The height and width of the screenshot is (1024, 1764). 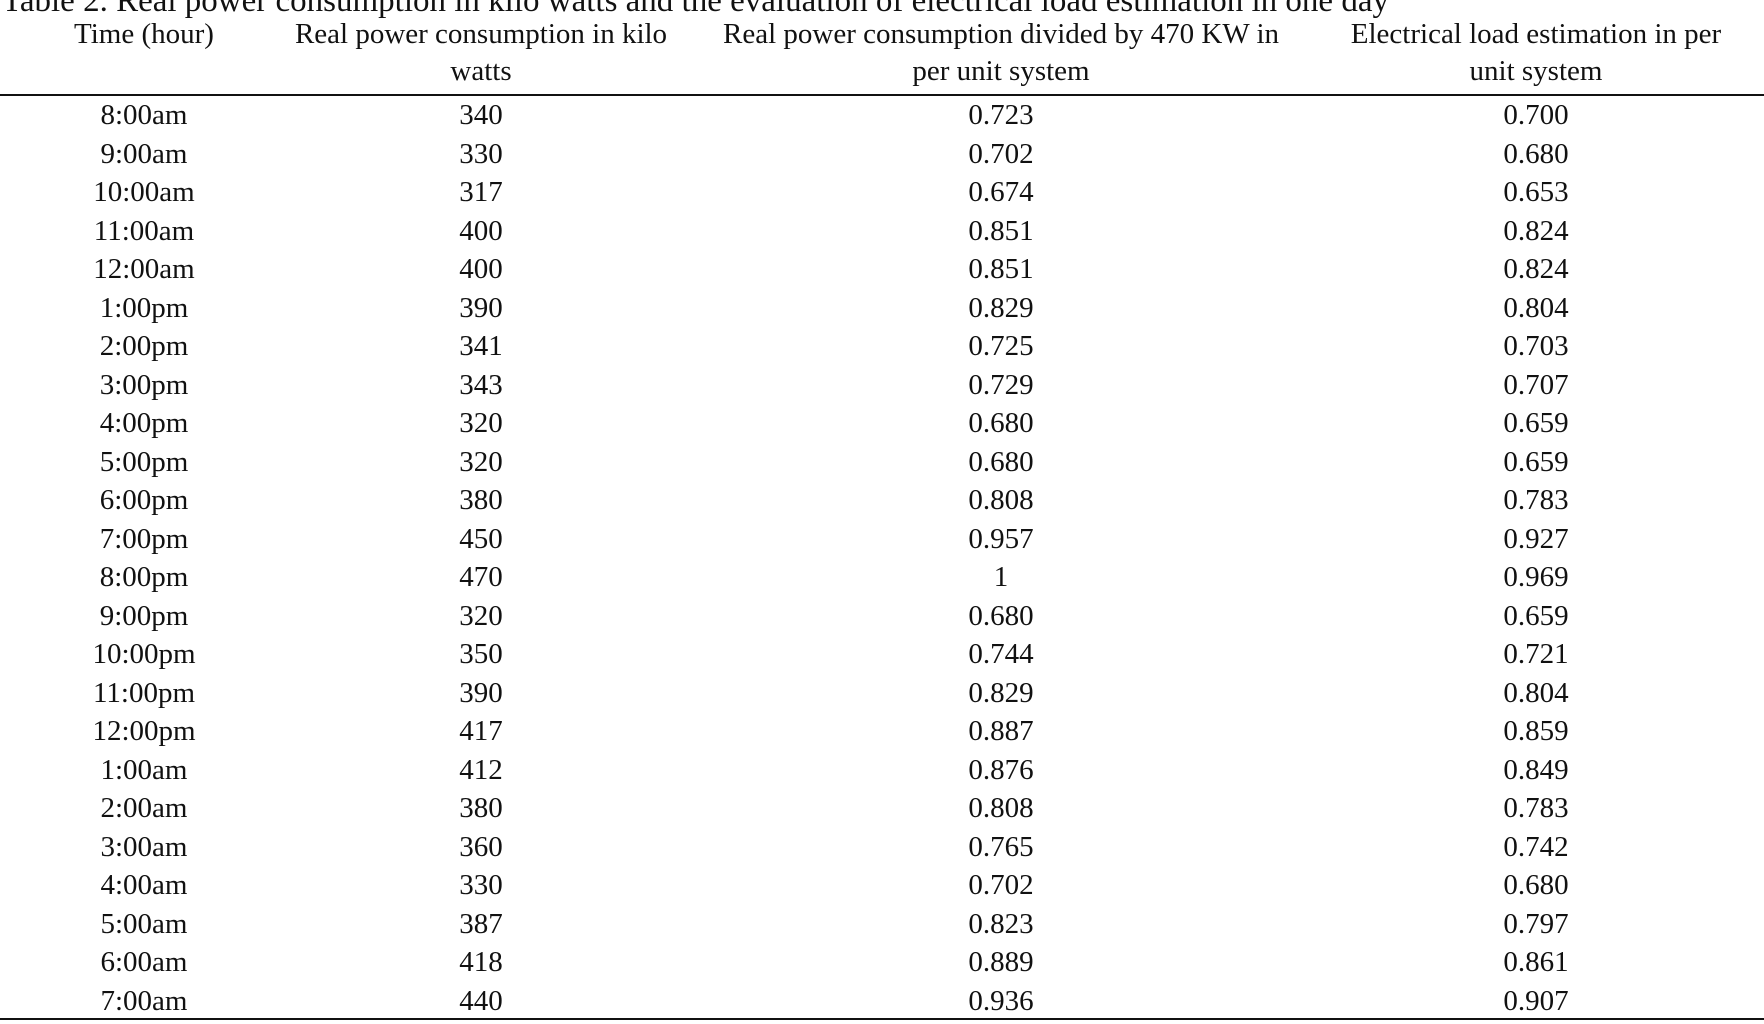 I want to click on table-cell: 360, so click(x=481, y=846).